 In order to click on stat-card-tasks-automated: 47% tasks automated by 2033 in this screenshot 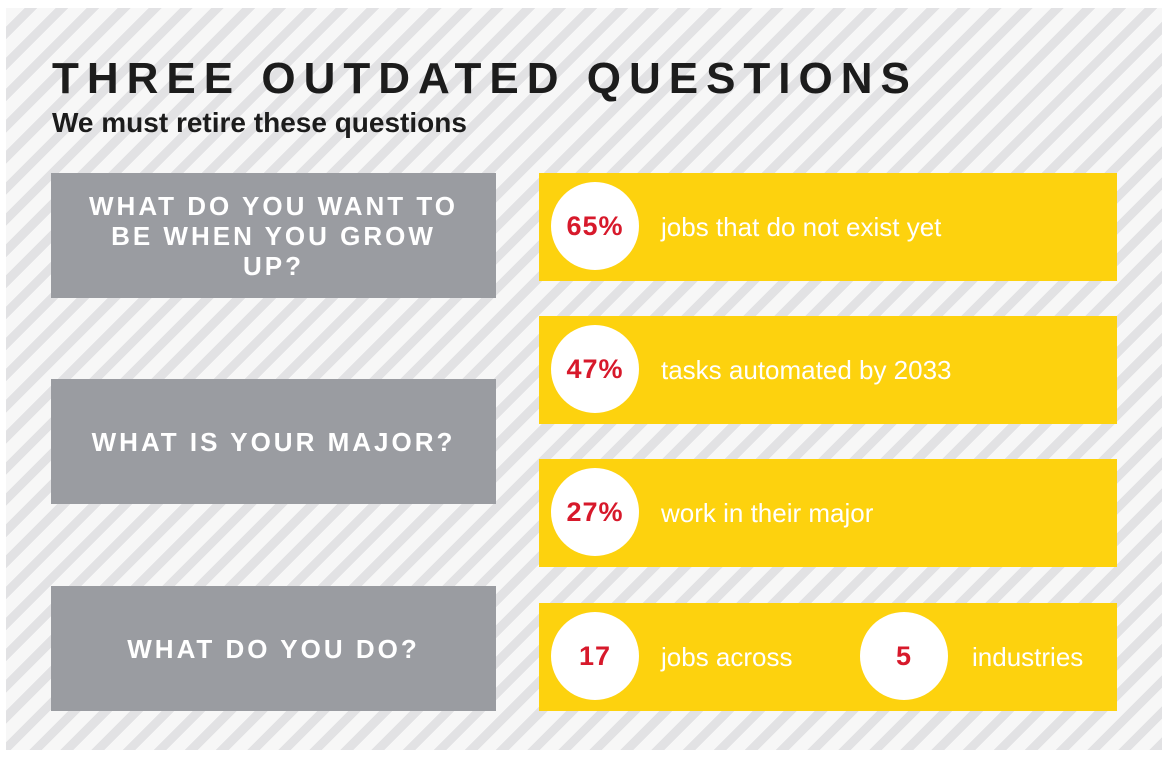, I will do `click(828, 370)`.